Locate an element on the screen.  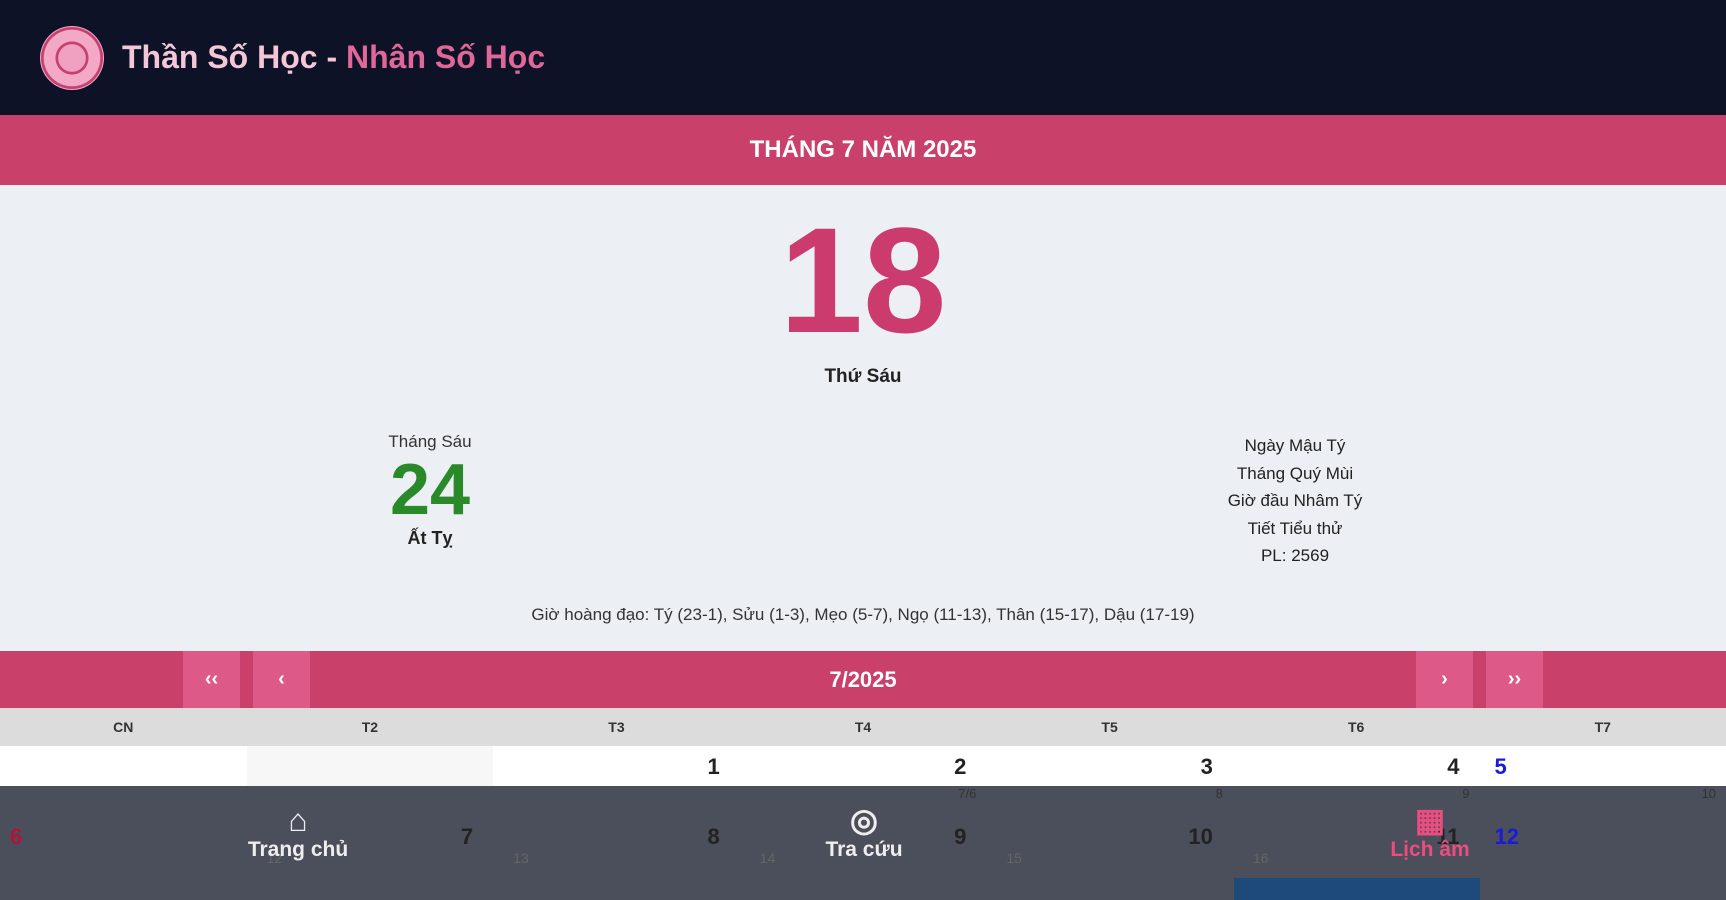
selected-day-highlight is located at coordinates (1357, 889).